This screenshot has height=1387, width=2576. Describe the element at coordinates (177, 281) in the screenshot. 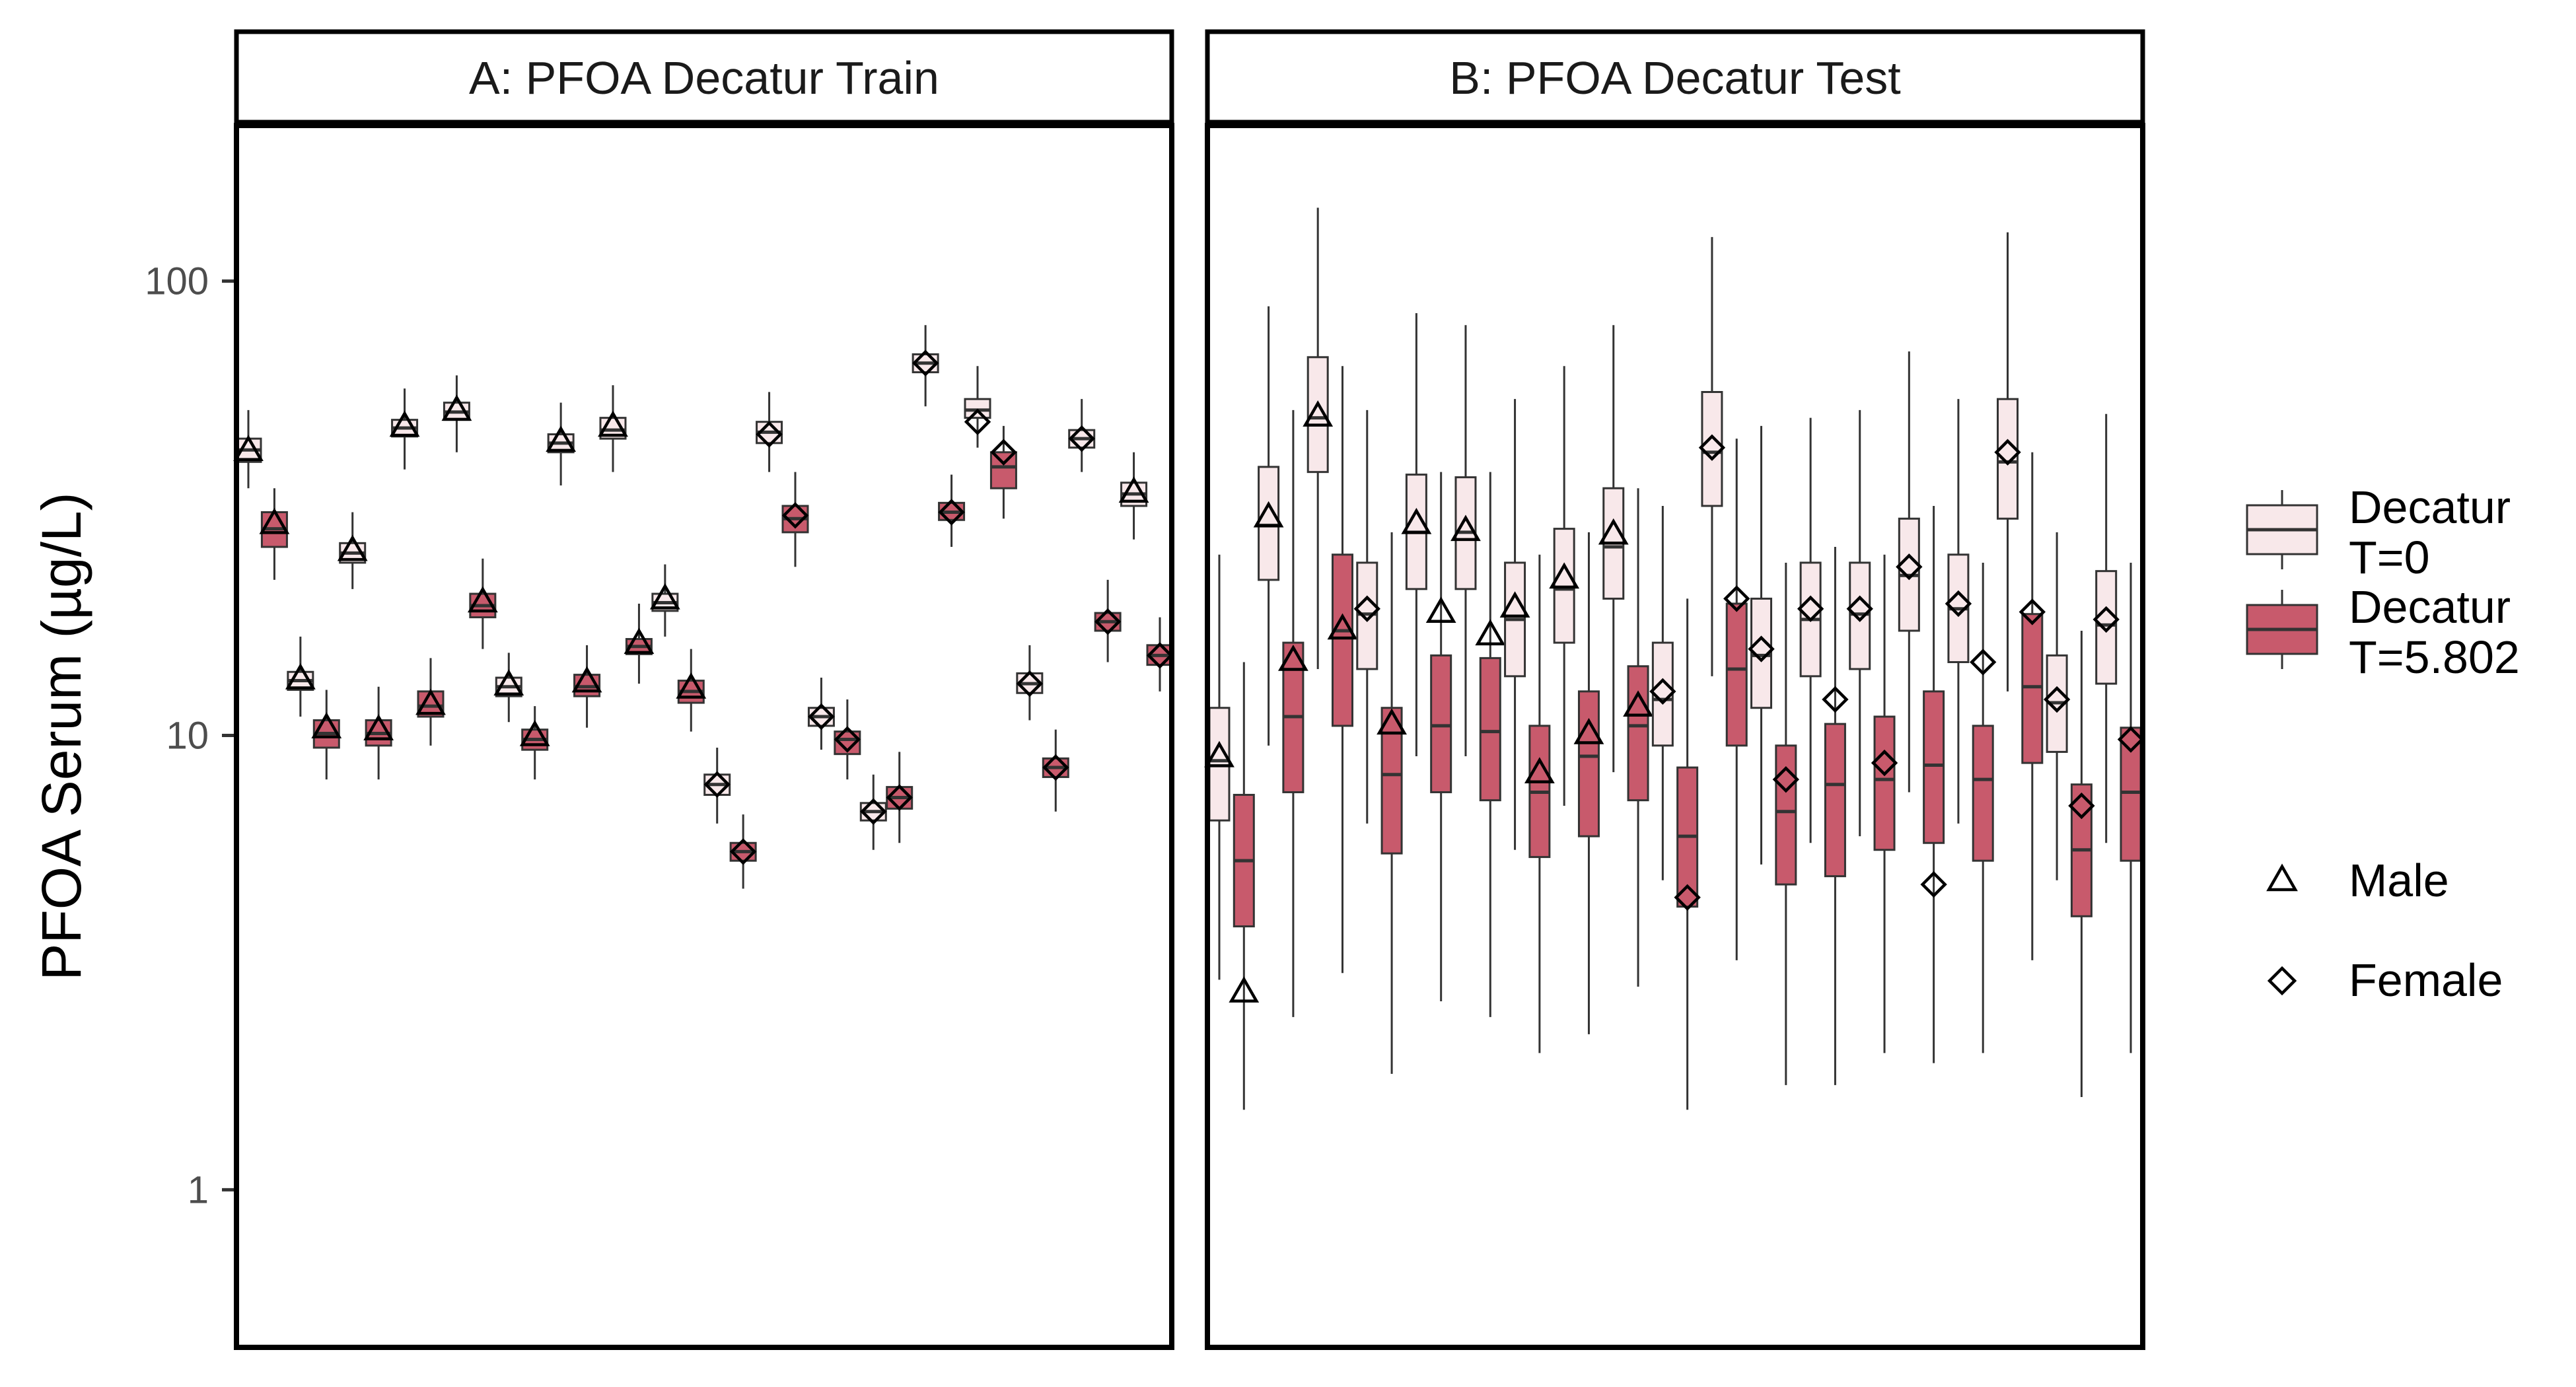

I see `y-tick-label-100: 100` at that location.